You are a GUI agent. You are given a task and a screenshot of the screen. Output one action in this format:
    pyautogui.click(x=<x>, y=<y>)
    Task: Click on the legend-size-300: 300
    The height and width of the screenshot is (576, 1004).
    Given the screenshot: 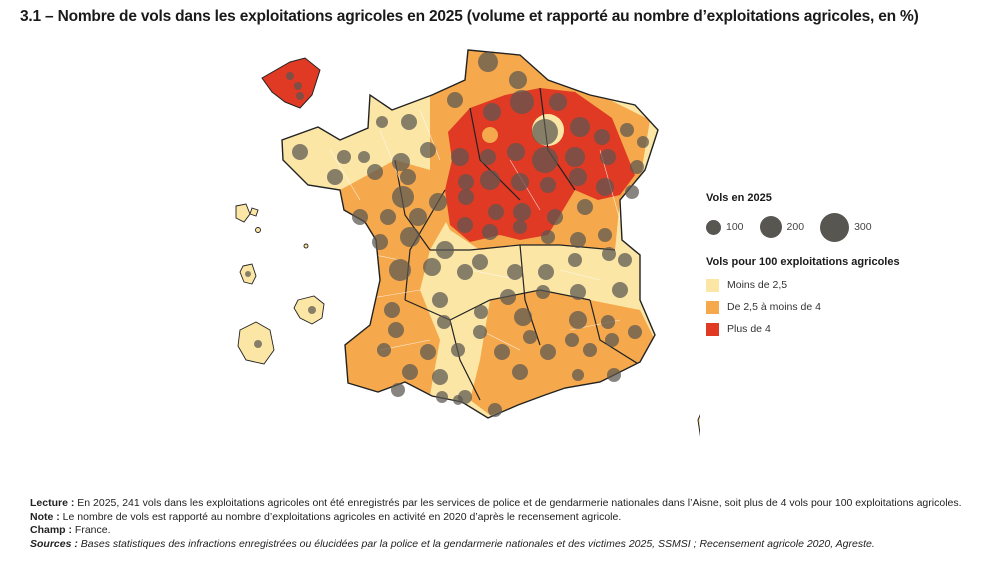 What is the action you would take?
    pyautogui.click(x=846, y=227)
    